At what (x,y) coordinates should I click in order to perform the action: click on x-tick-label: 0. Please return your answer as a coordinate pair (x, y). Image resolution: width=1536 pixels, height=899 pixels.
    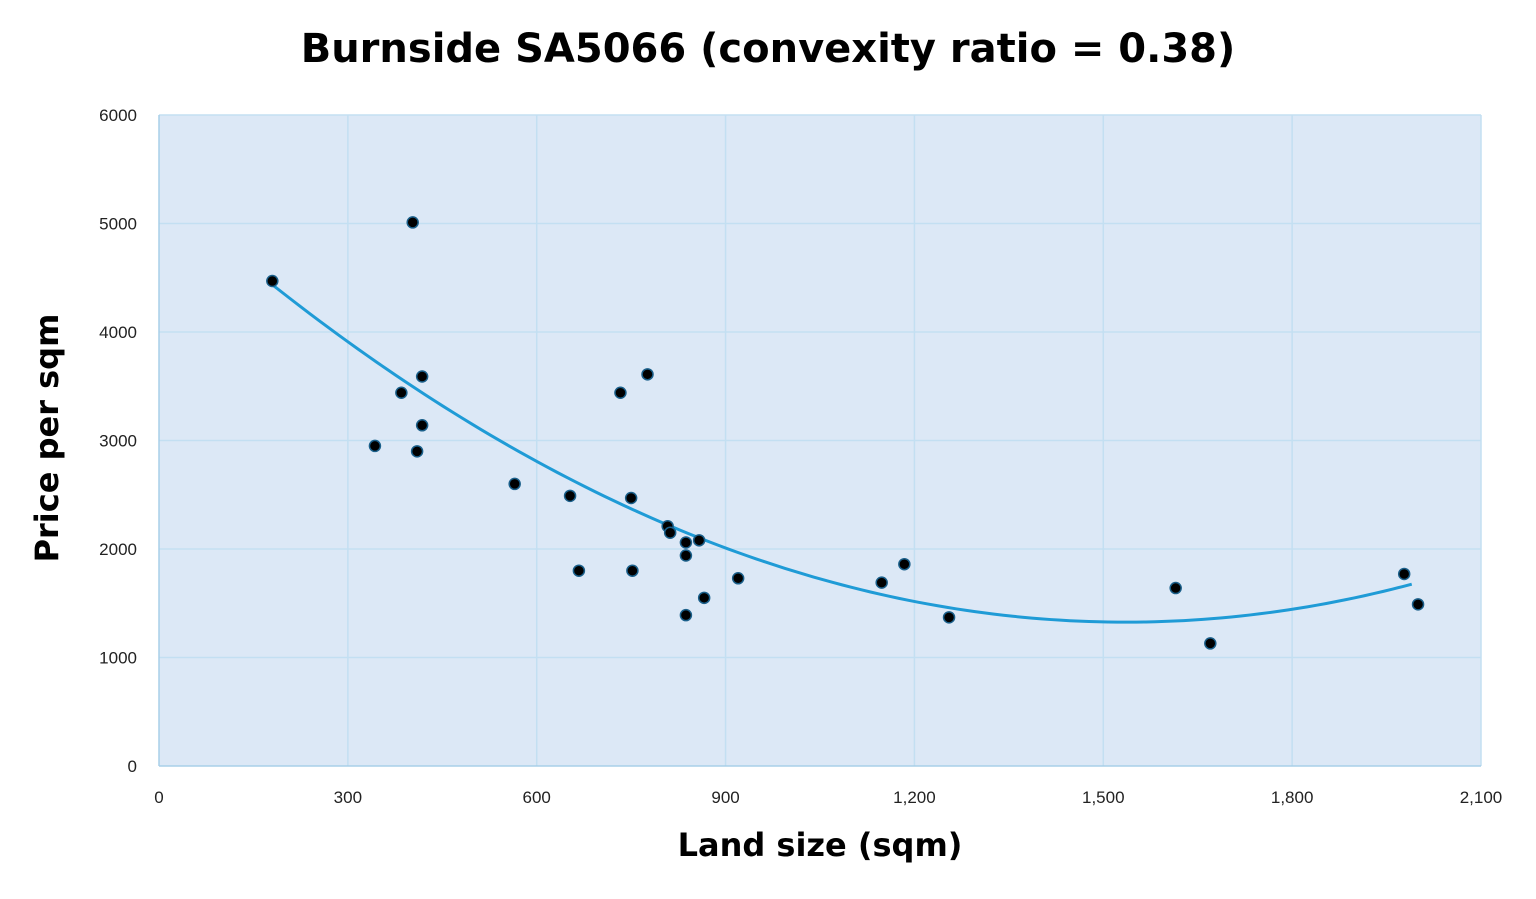
    Looking at the image, I should click on (158, 797).